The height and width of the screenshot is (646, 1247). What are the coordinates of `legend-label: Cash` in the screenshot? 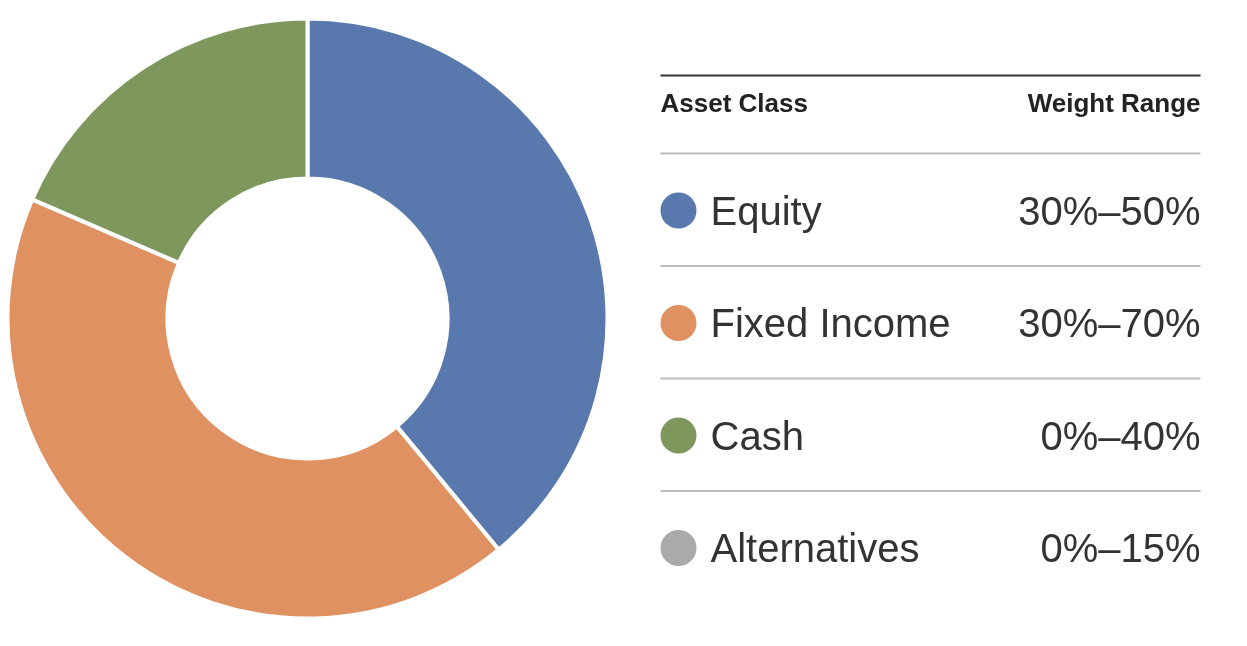 It's located at (757, 435).